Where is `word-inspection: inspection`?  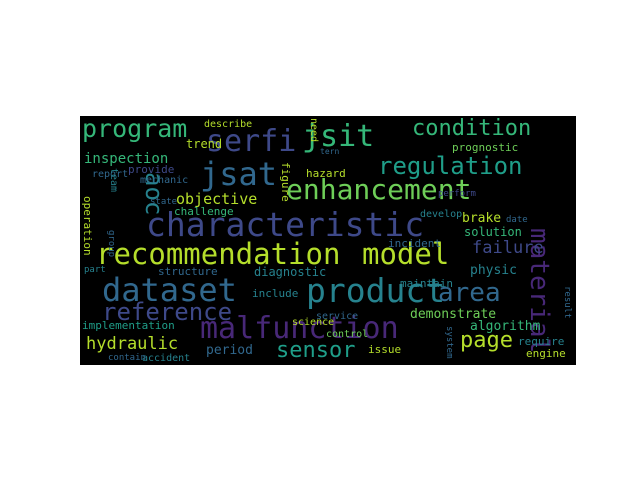
word-inspection: inspection is located at coordinates (126, 159).